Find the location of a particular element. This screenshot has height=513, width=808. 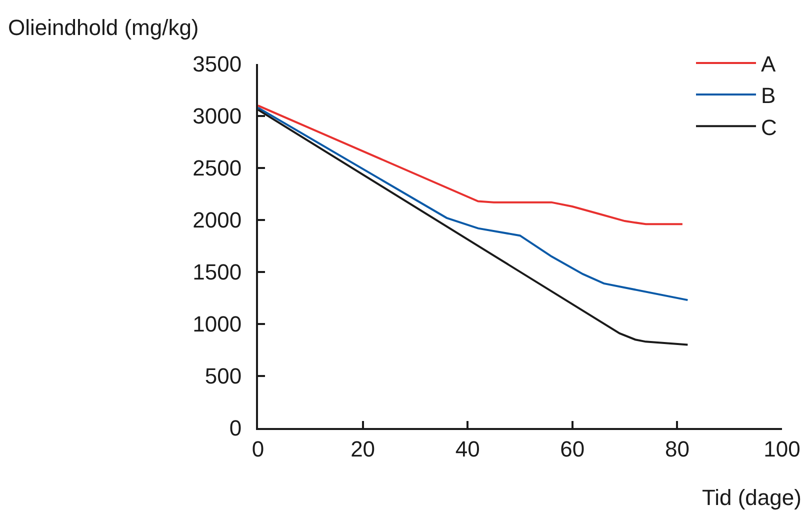

y-tick-label: 3500 is located at coordinates (217, 64).